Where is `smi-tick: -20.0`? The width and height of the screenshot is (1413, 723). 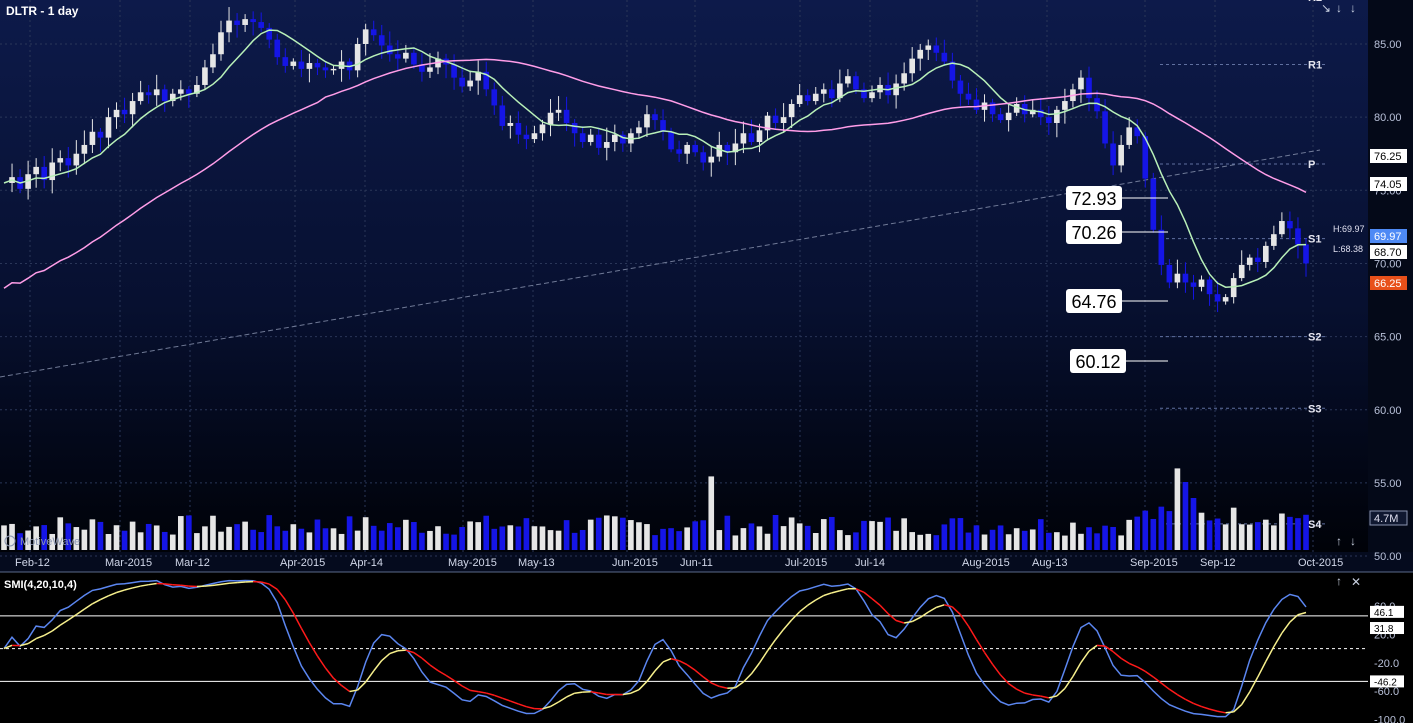
smi-tick: -20.0 is located at coordinates (1386, 664).